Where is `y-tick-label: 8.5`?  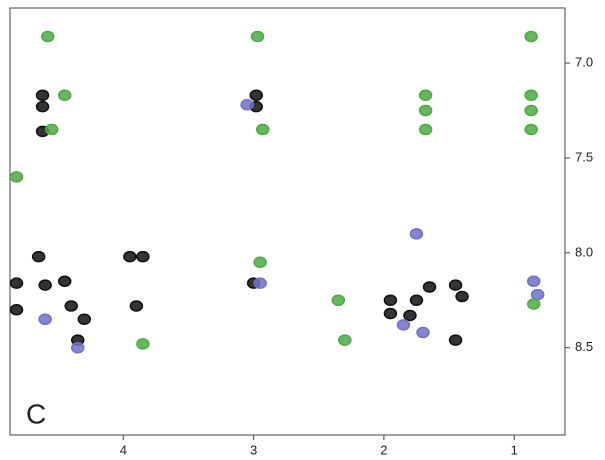
y-tick-label: 8.5 is located at coordinates (584, 346).